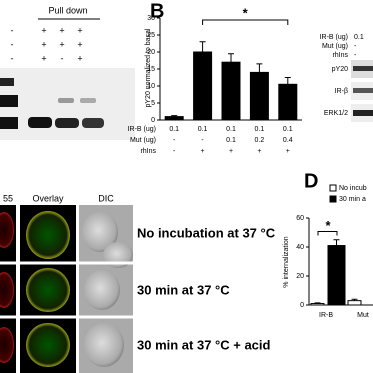 The width and height of the screenshot is (373, 373). I want to click on table-label: Mut (ug), so click(143, 140).